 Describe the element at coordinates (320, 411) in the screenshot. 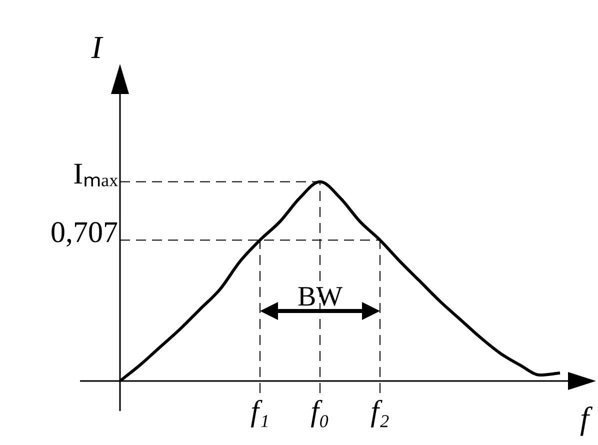

I see `x-tick-label: f₀` at that location.